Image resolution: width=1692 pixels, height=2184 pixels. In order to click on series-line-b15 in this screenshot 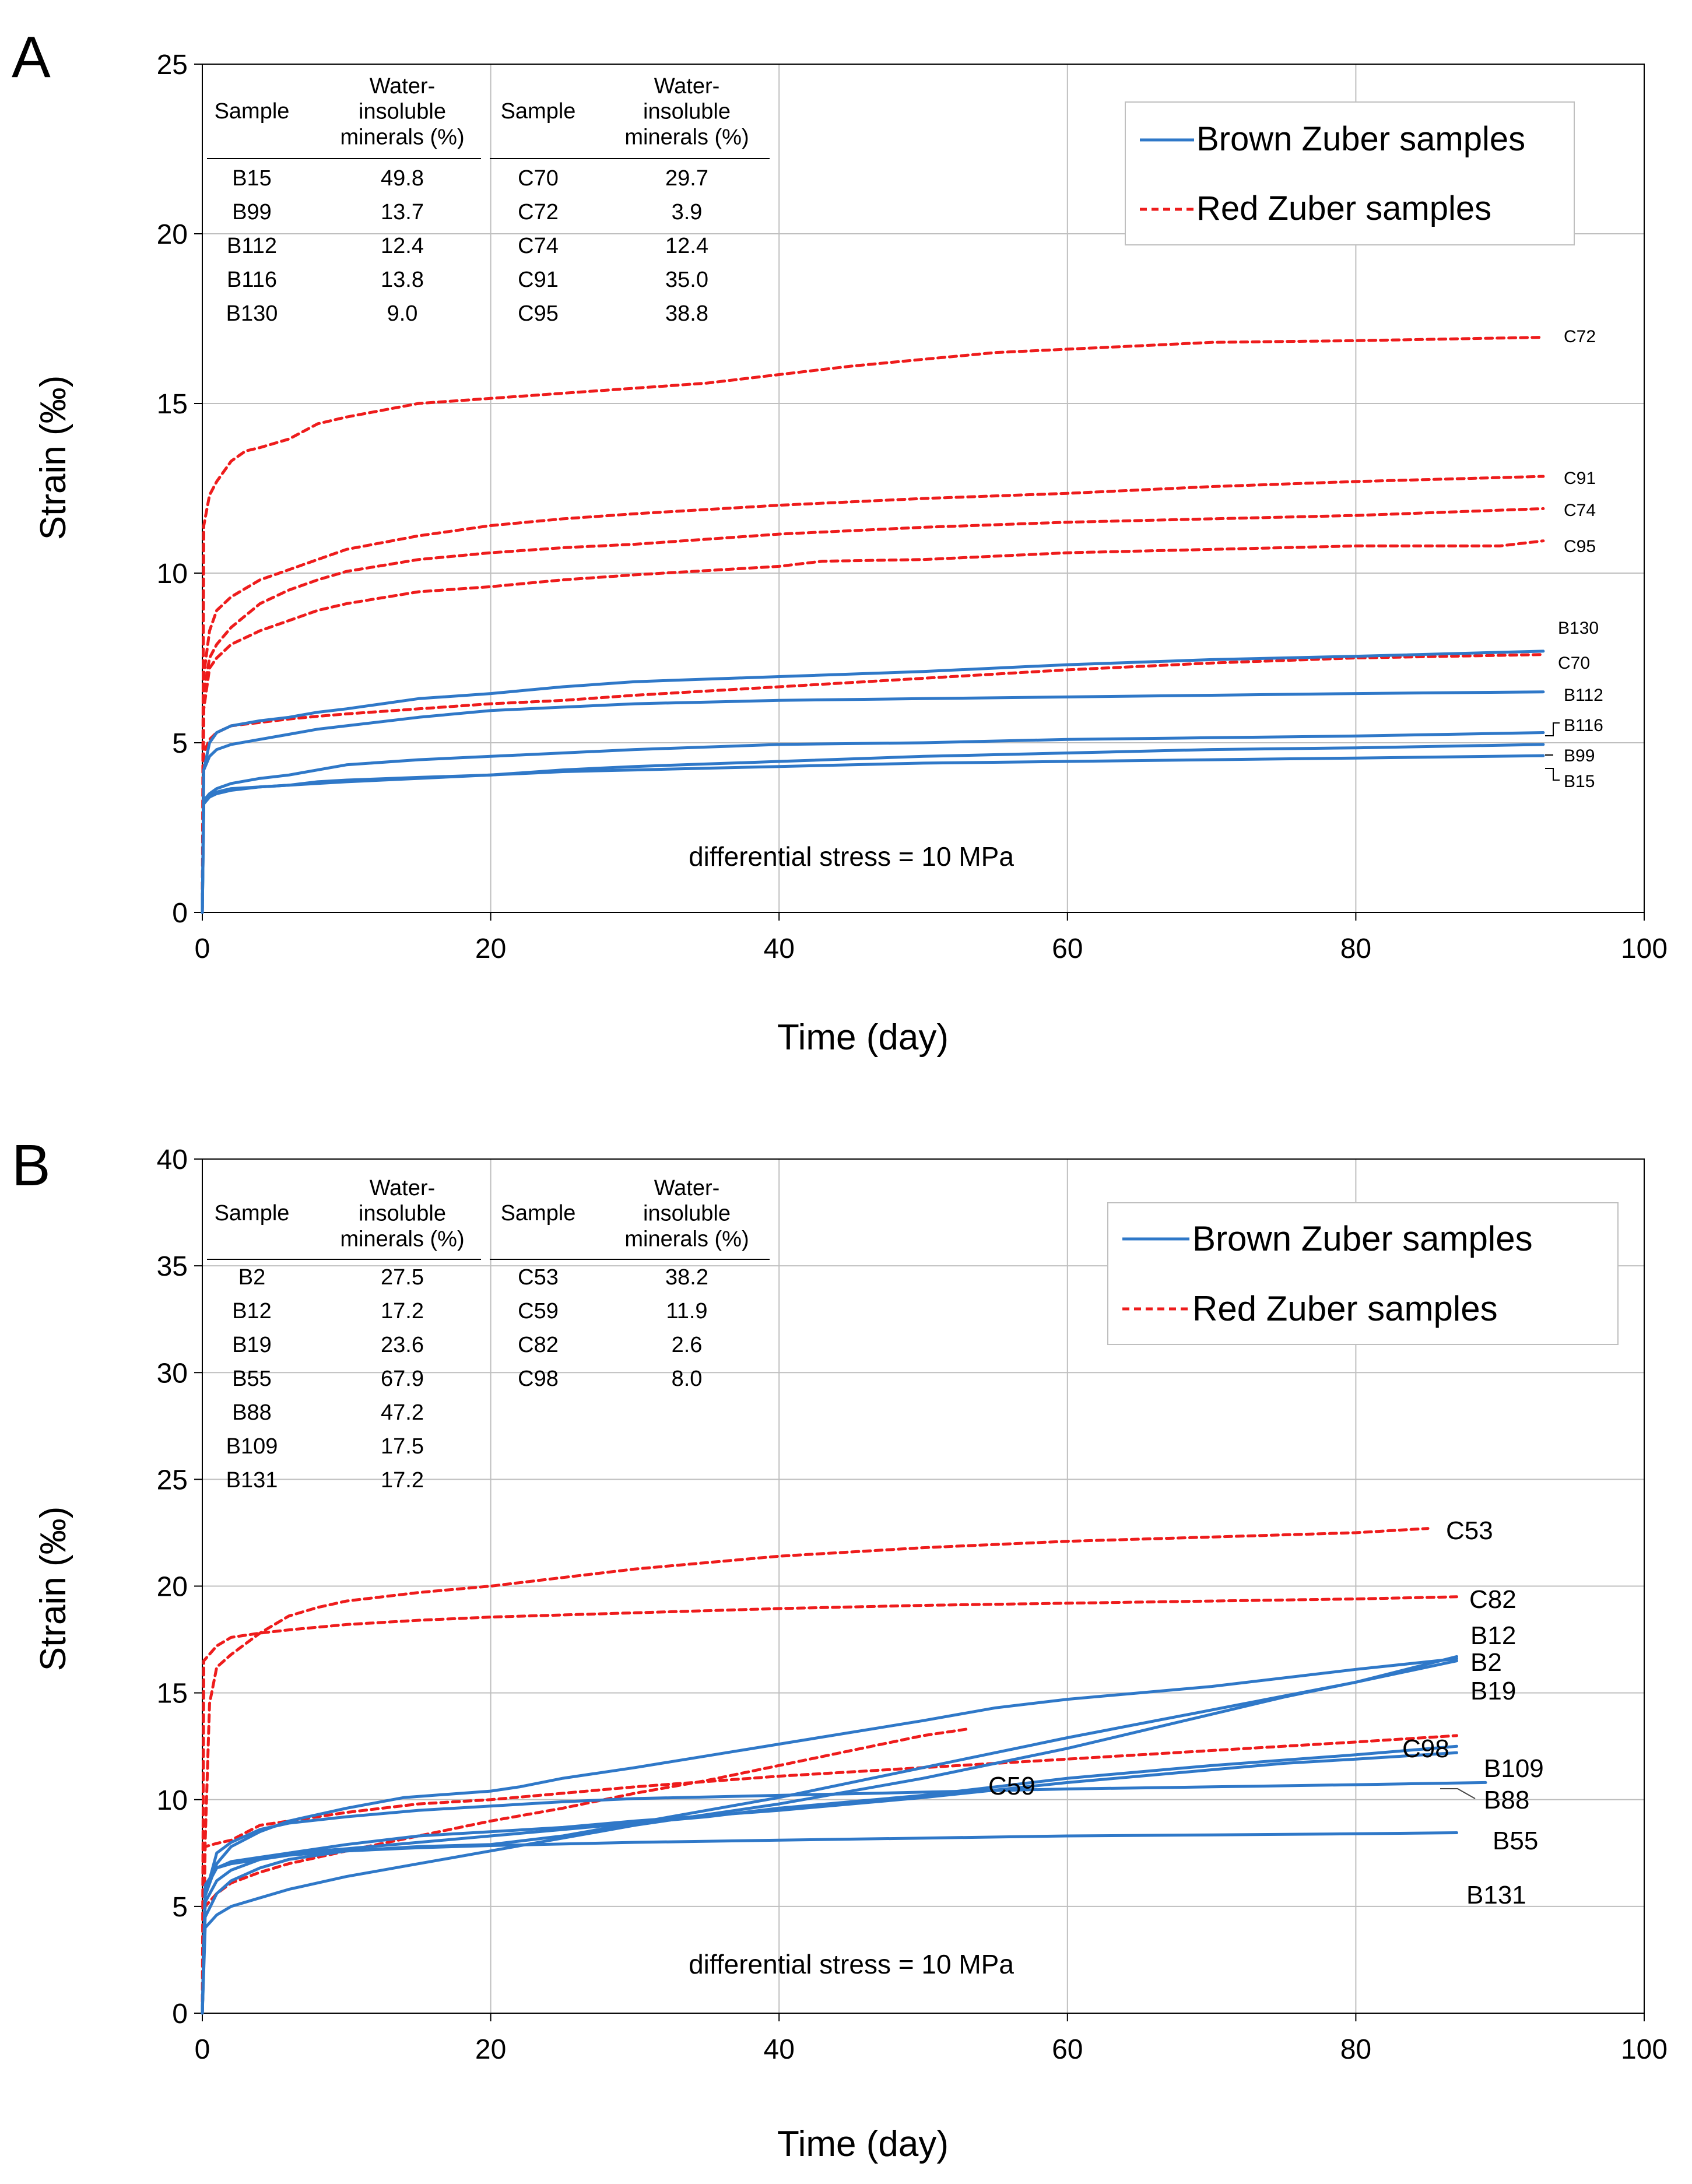, I will do `click(873, 834)`.